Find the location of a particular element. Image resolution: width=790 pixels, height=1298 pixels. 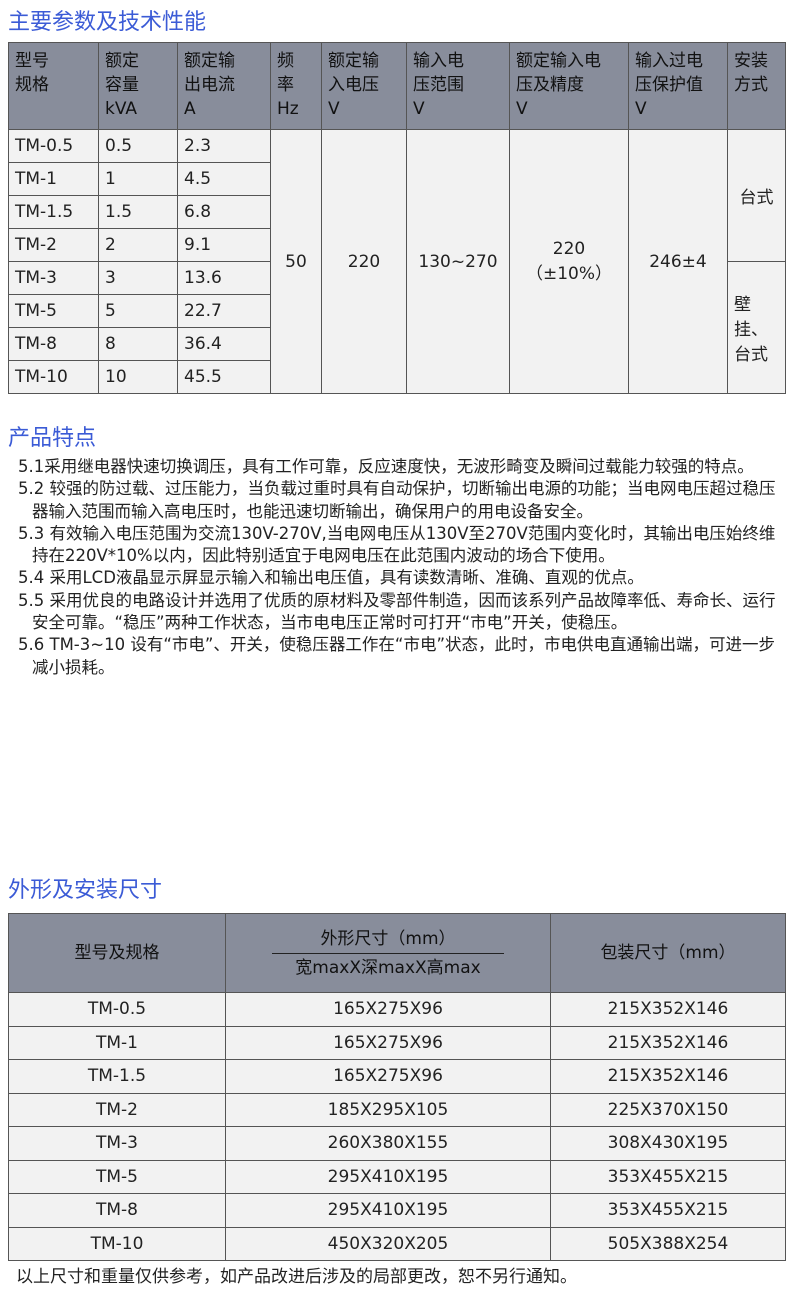

table-row: TM-5 5 22.7 is located at coordinates (397, 311).